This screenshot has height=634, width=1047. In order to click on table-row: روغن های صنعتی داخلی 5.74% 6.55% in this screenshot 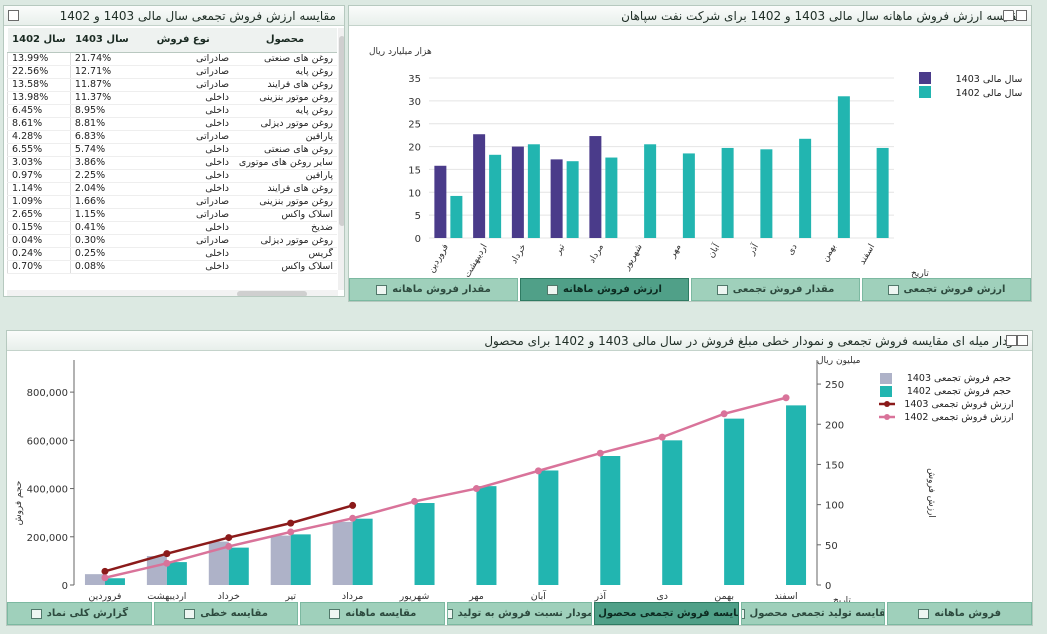, I will do `click(172, 150)`.